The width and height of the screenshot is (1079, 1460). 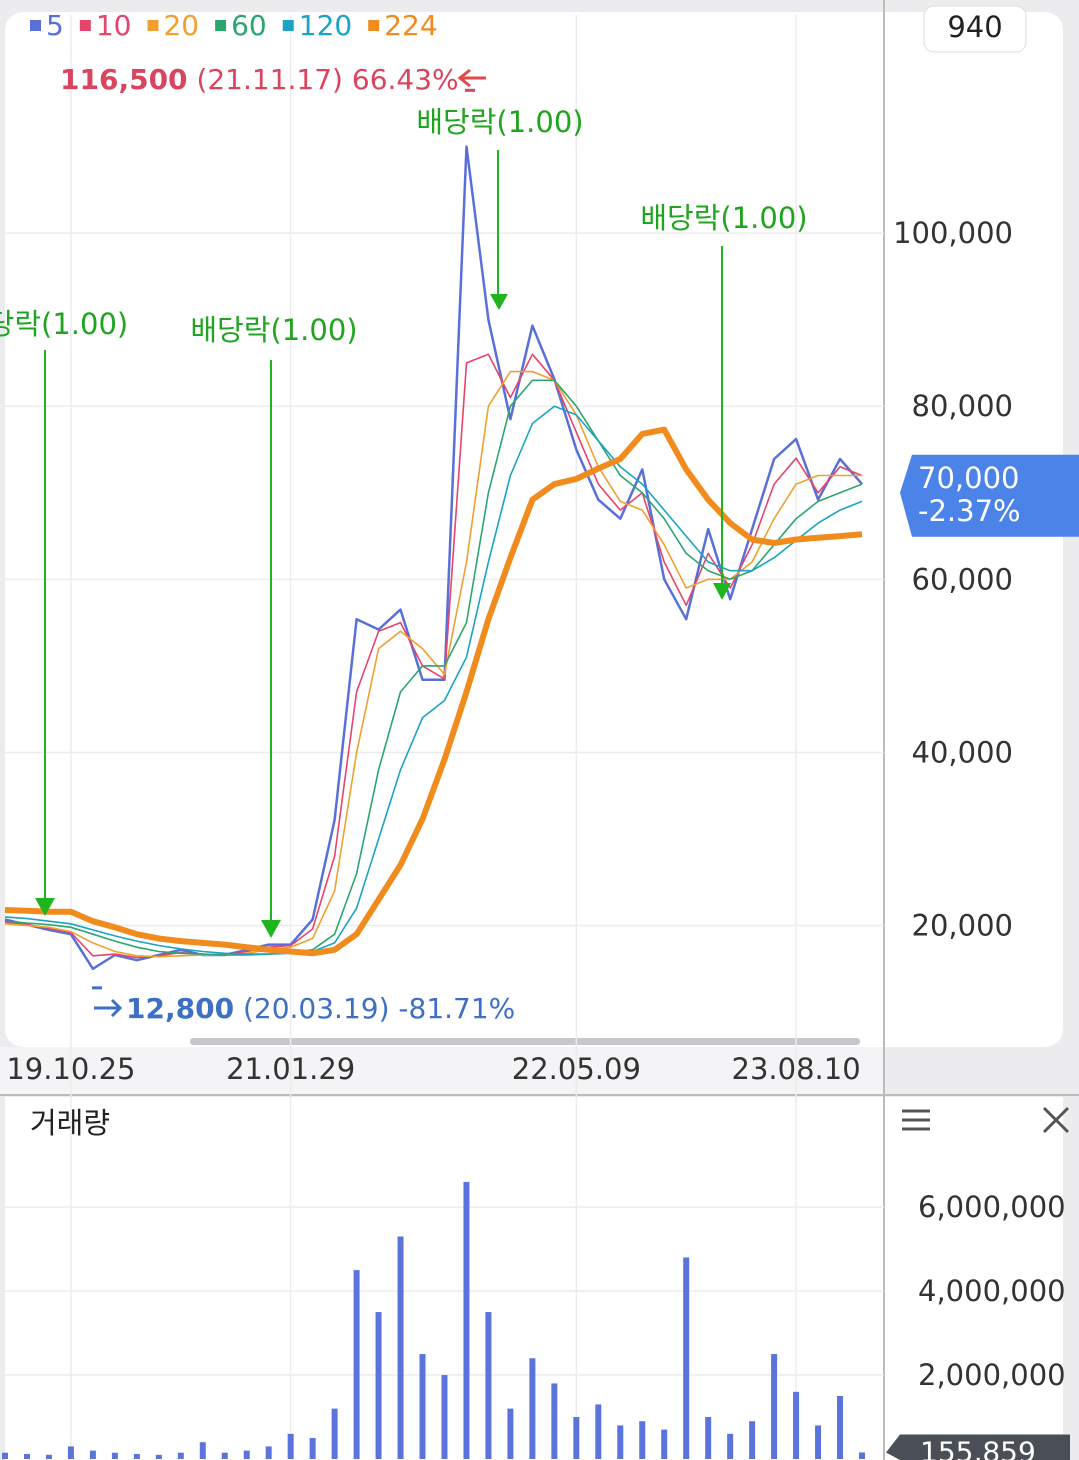 I want to click on legend-label: 60, so click(x=249, y=25).